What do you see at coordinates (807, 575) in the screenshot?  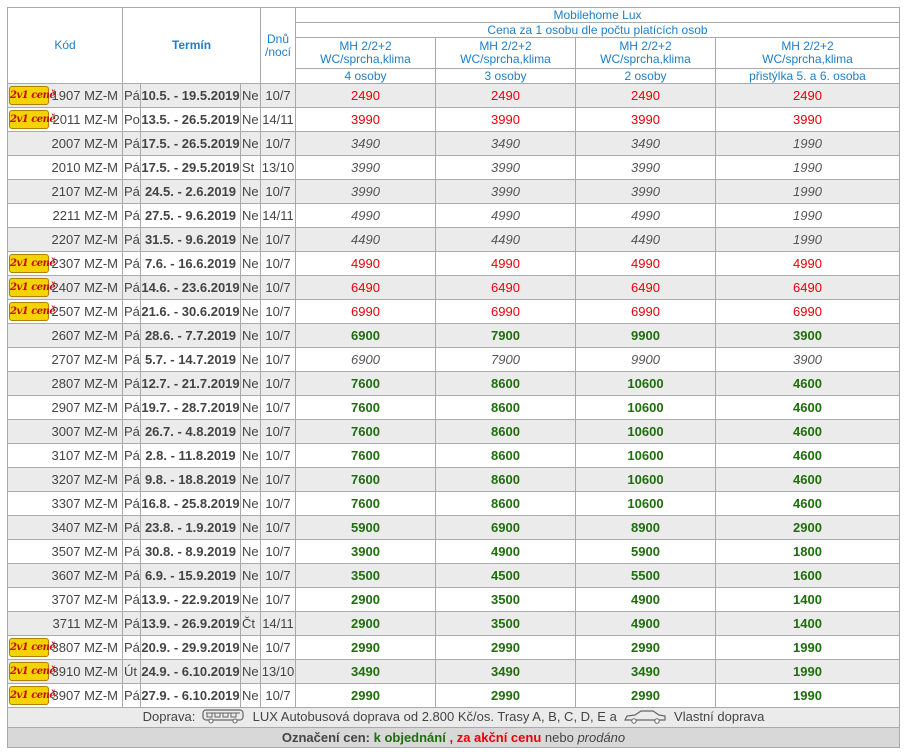 I see `price-cell: 1600` at bounding box center [807, 575].